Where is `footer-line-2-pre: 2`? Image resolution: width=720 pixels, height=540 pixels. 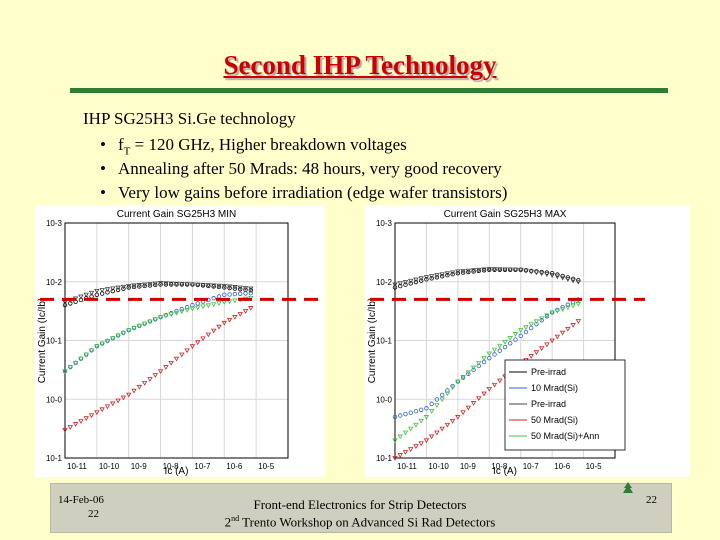
footer-line-2-pre: 2 is located at coordinates (228, 522).